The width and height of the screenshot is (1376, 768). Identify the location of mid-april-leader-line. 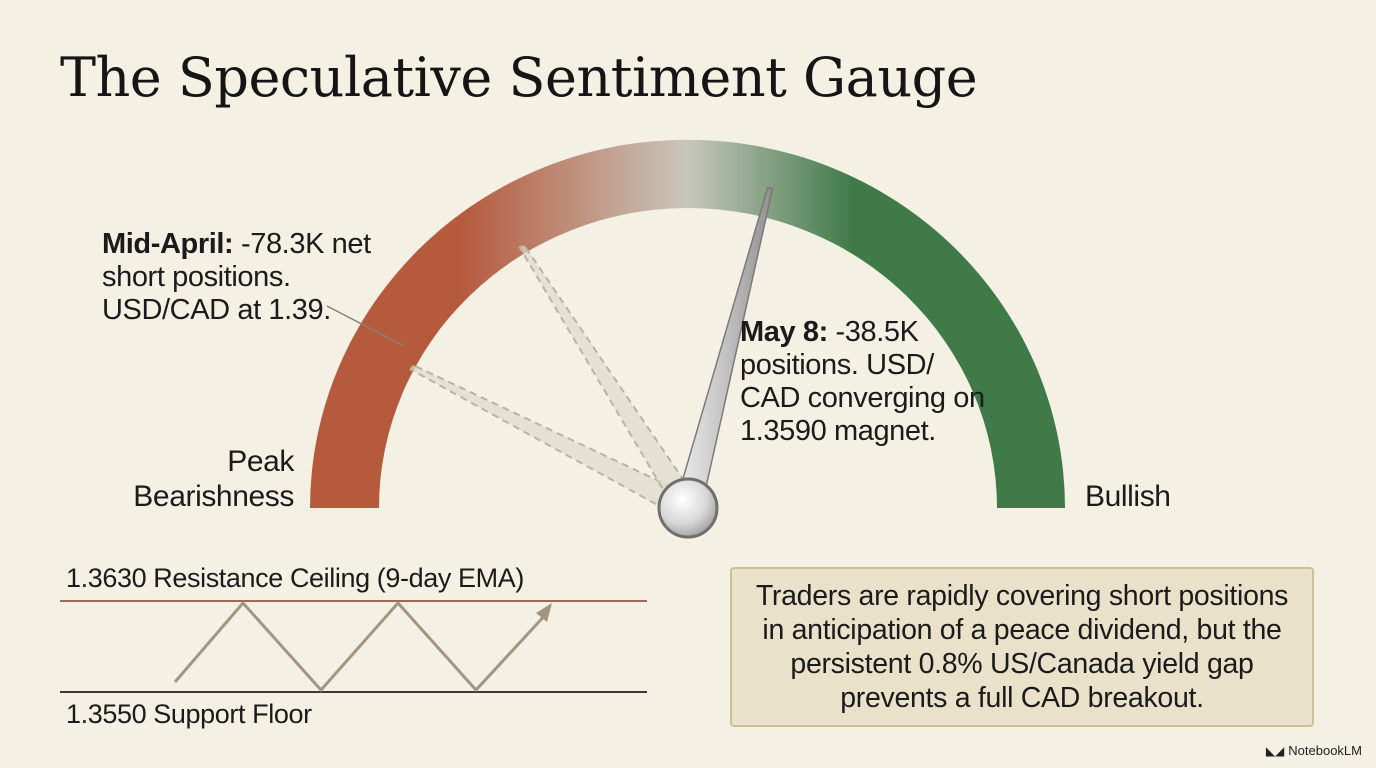
(365, 326).